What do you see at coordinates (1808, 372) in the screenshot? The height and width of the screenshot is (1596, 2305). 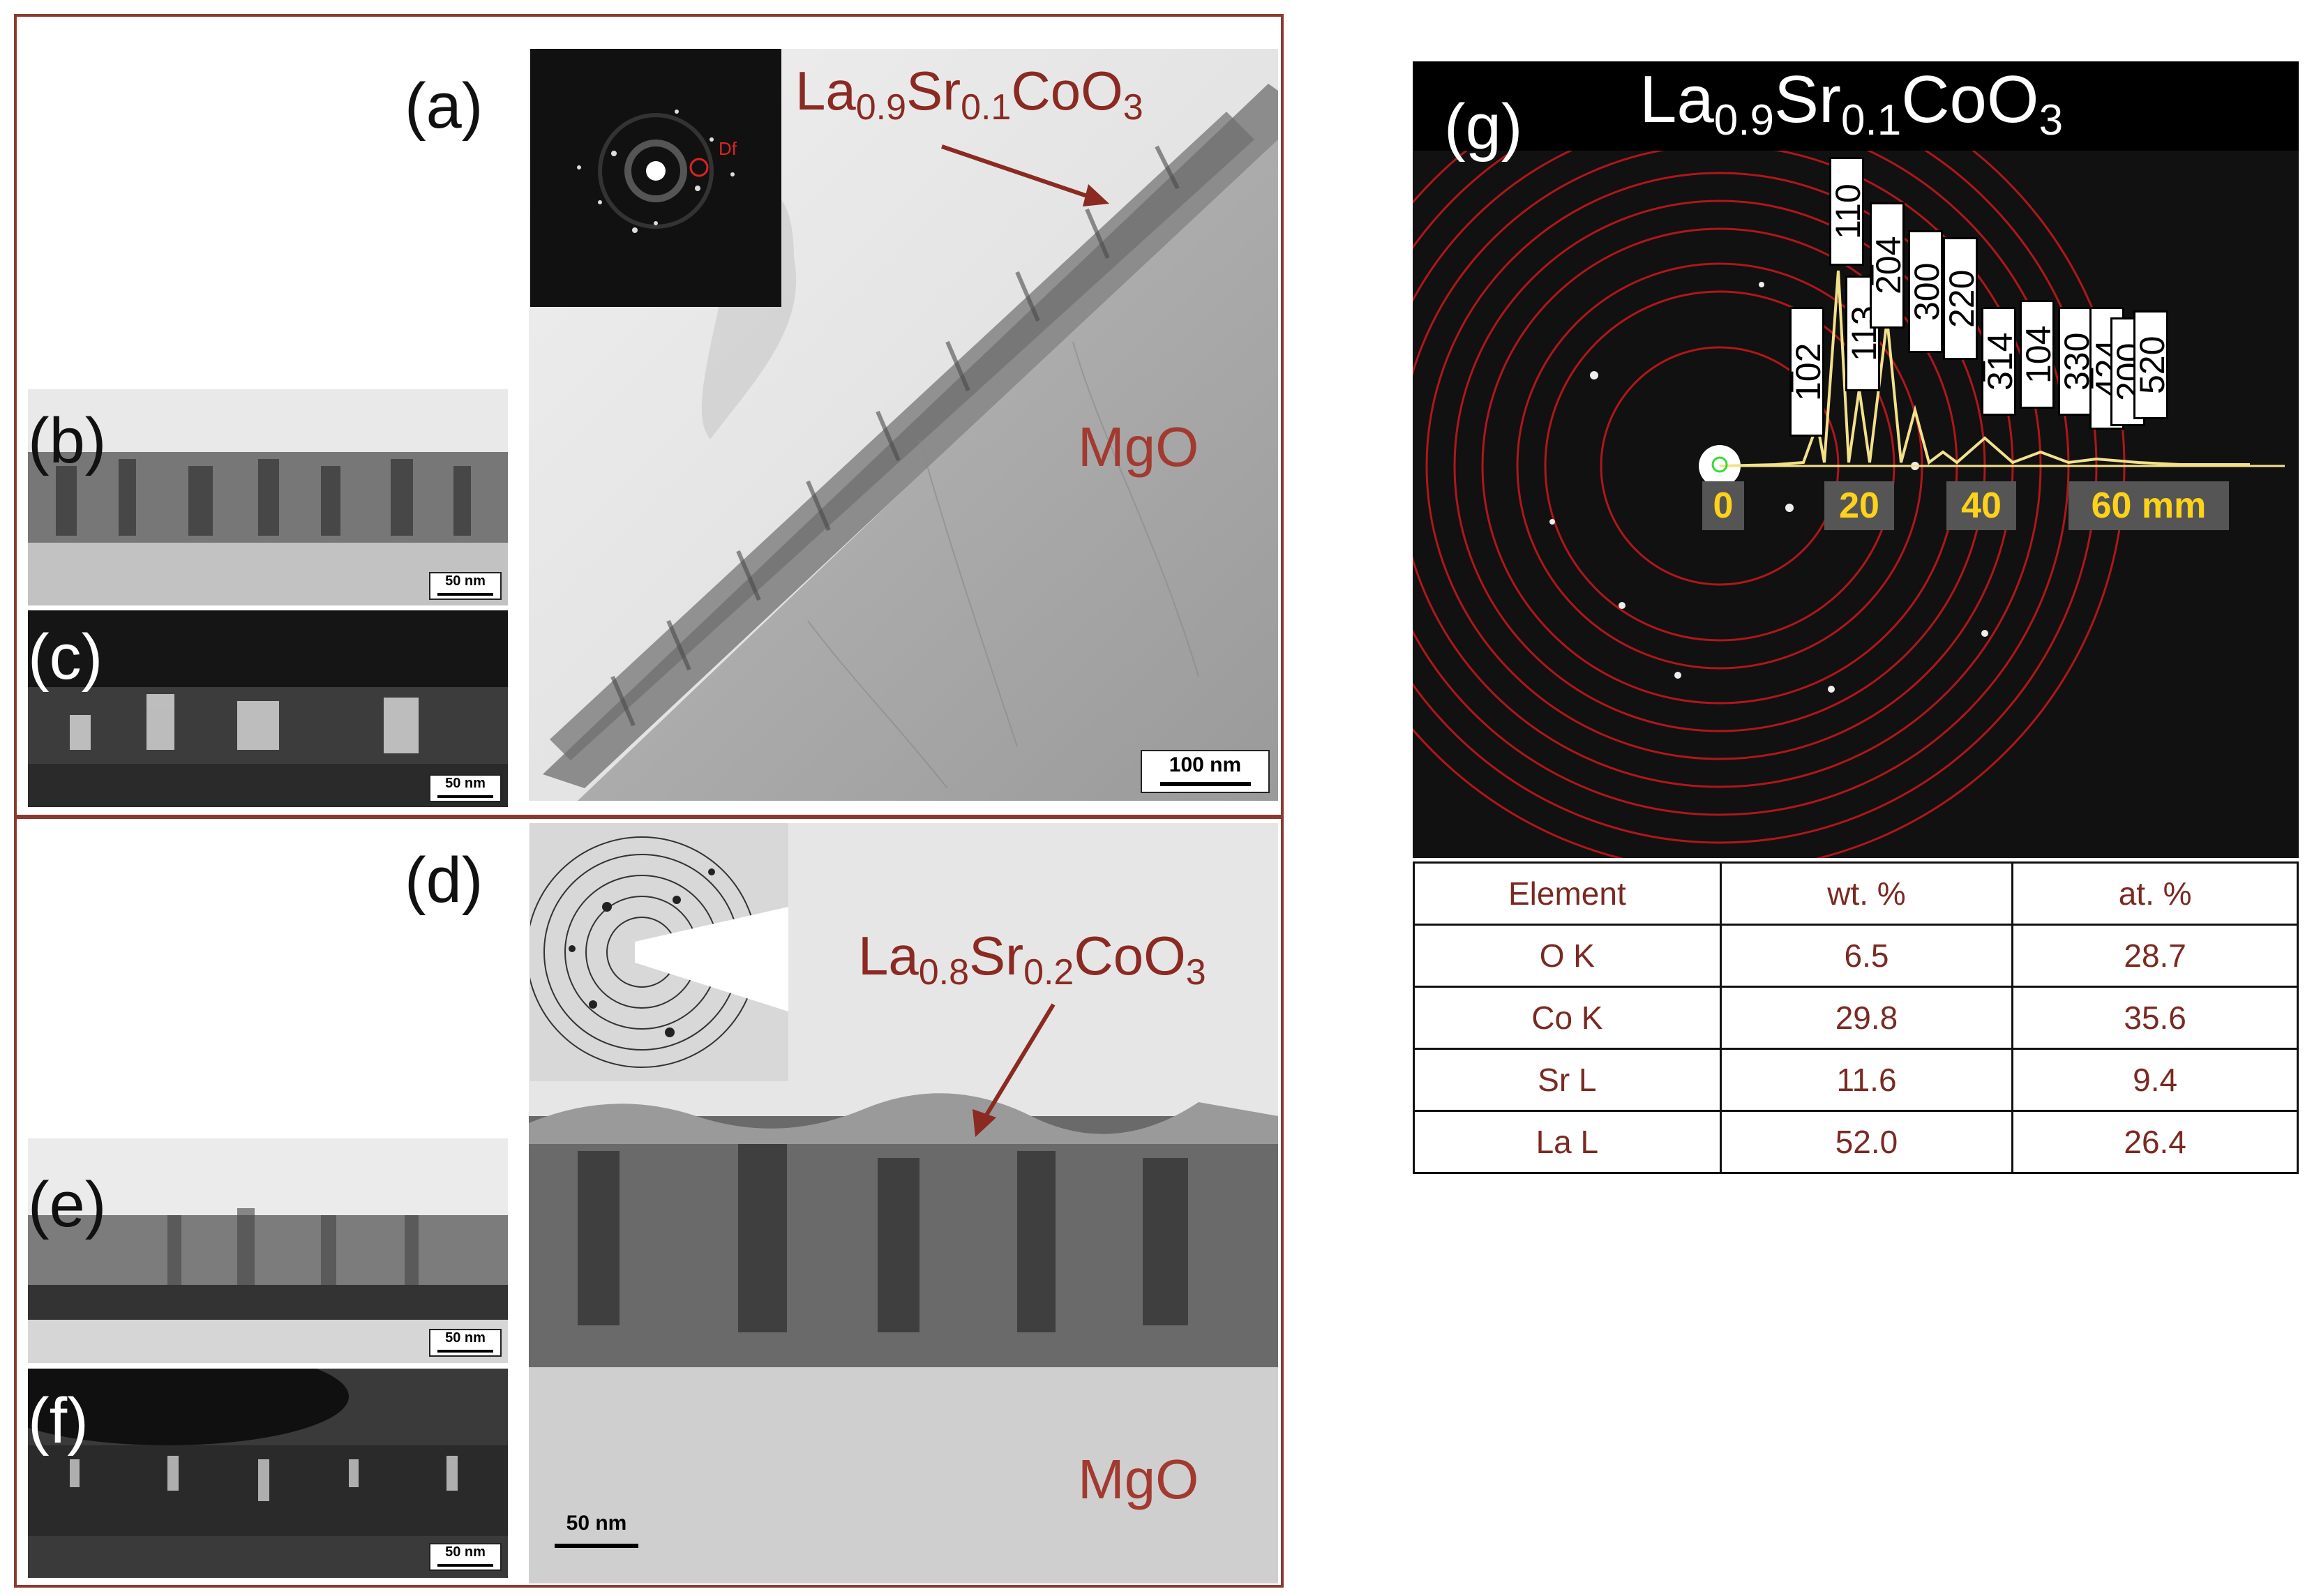 I see `hkl-label: 1̅02` at bounding box center [1808, 372].